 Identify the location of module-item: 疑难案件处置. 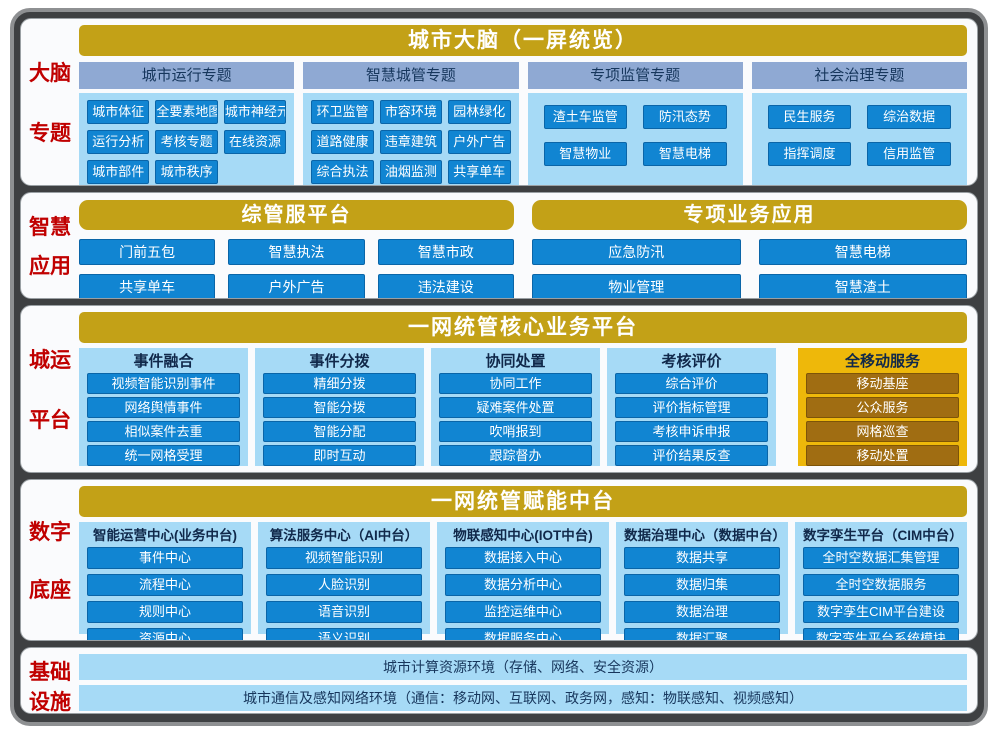
(515, 407).